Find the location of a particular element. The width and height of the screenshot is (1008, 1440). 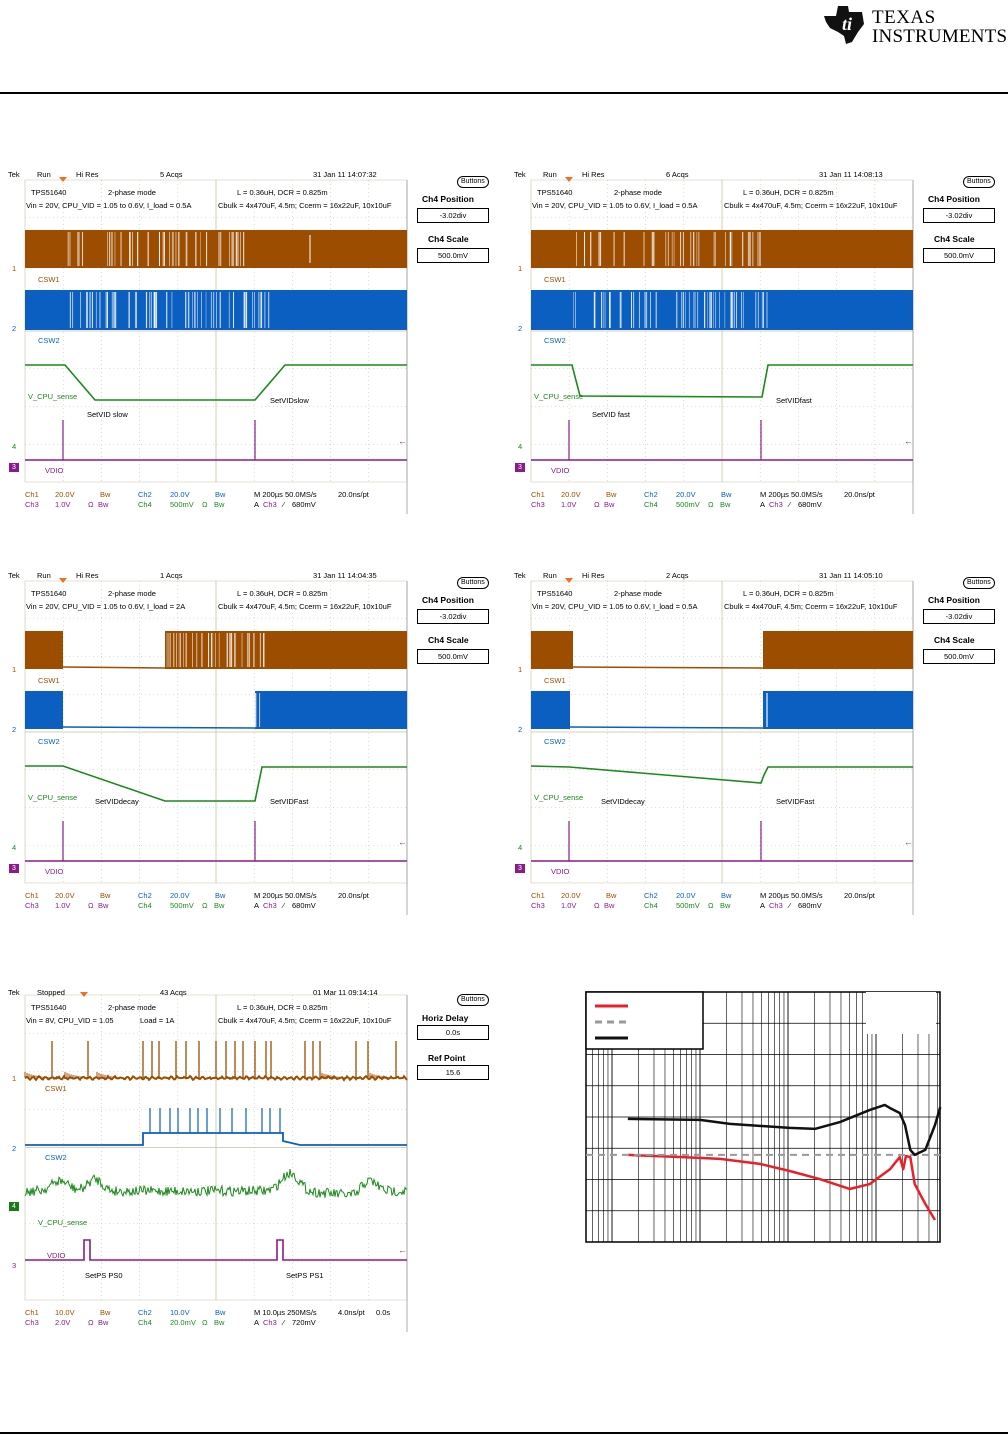

event-label: SetVIDfast is located at coordinates (794, 400).